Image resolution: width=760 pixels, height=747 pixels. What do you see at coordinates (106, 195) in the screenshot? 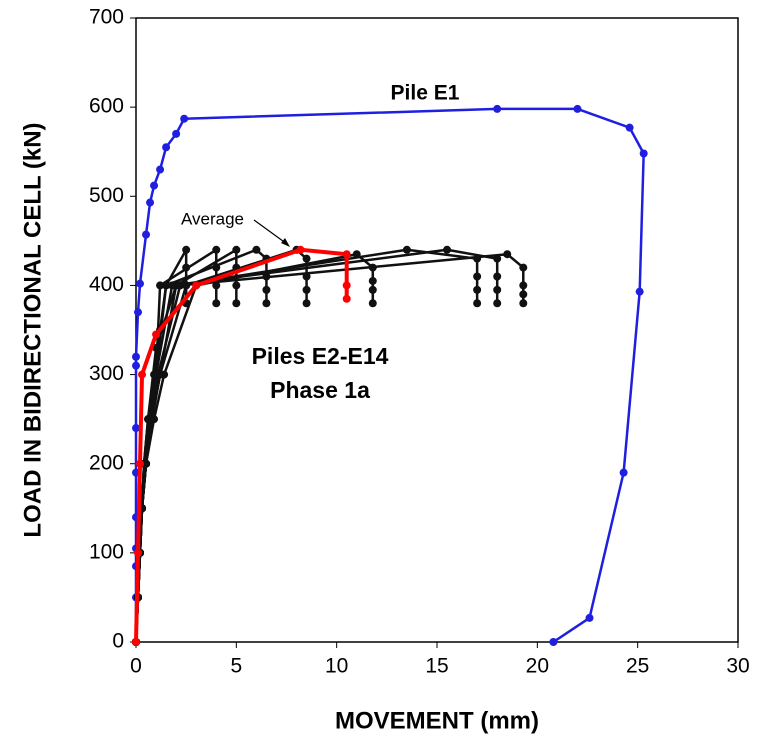
I see `y-tick-label: 500` at bounding box center [106, 195].